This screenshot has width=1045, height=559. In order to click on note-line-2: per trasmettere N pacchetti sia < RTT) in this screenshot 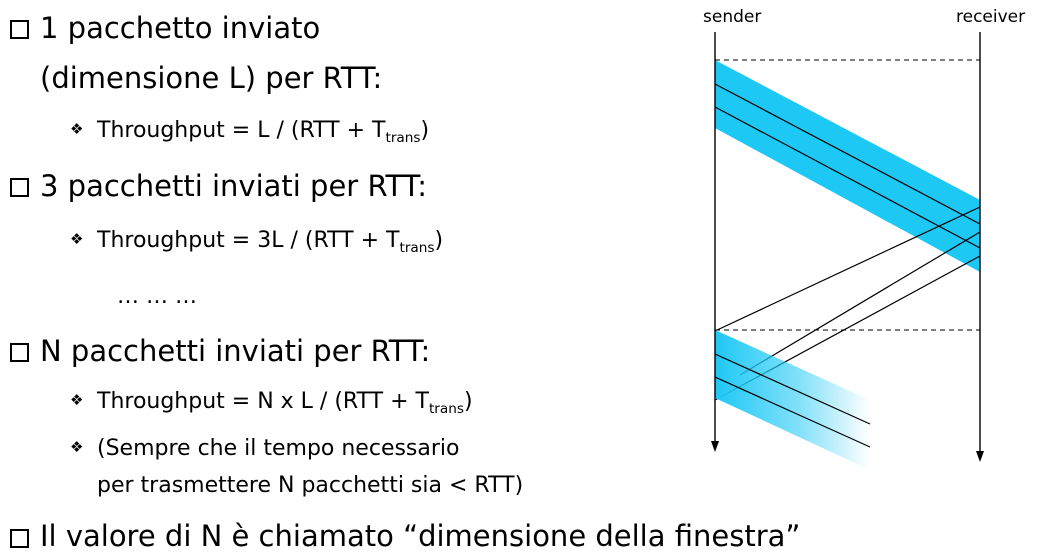, I will do `click(310, 485)`.